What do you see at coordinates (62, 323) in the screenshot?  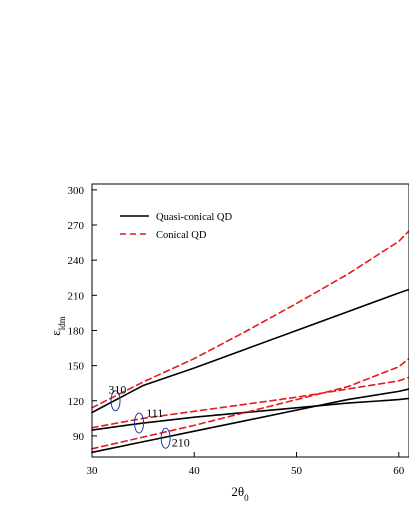 I see `y-axis-label-subscript: ldm` at bounding box center [62, 323].